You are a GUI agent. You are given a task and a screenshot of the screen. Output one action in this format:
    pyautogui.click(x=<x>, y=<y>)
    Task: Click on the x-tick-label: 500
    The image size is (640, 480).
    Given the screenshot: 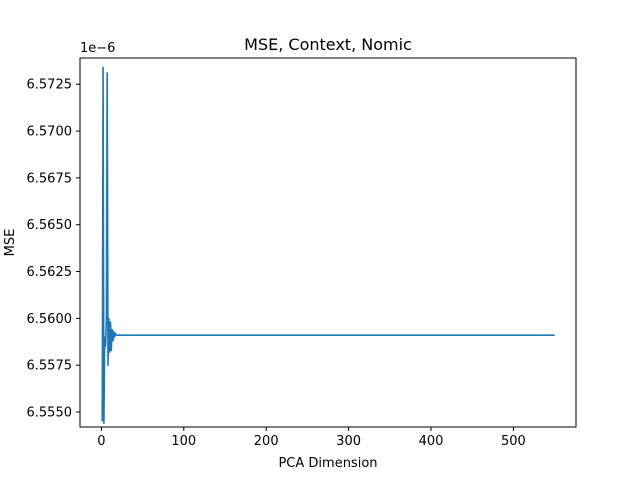 What is the action you would take?
    pyautogui.click(x=513, y=441)
    